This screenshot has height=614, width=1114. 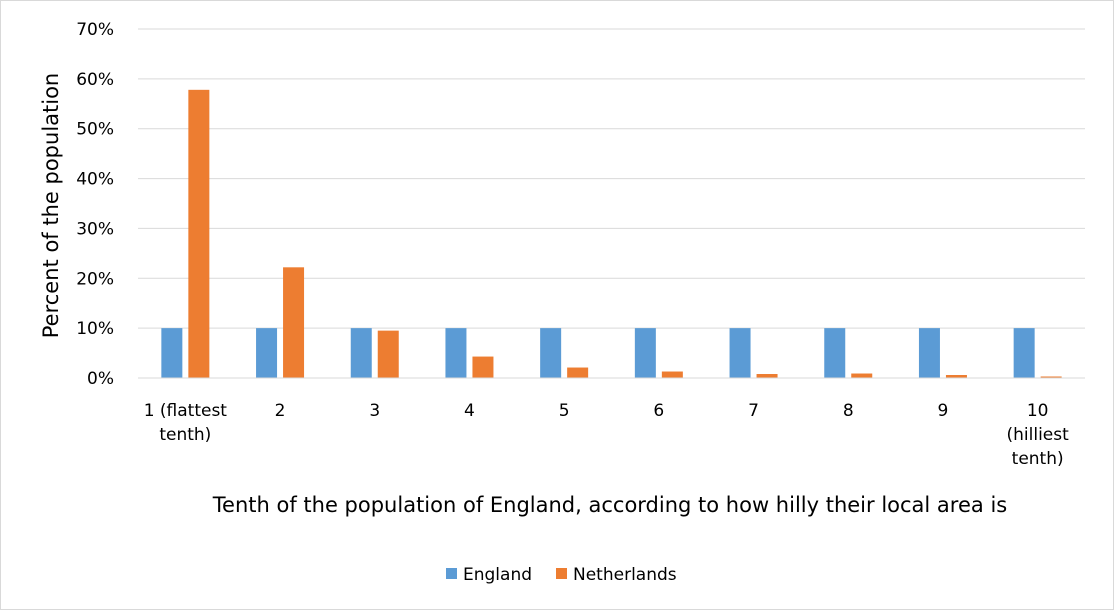 I want to click on x-tick-label-line: 4, so click(x=469, y=411).